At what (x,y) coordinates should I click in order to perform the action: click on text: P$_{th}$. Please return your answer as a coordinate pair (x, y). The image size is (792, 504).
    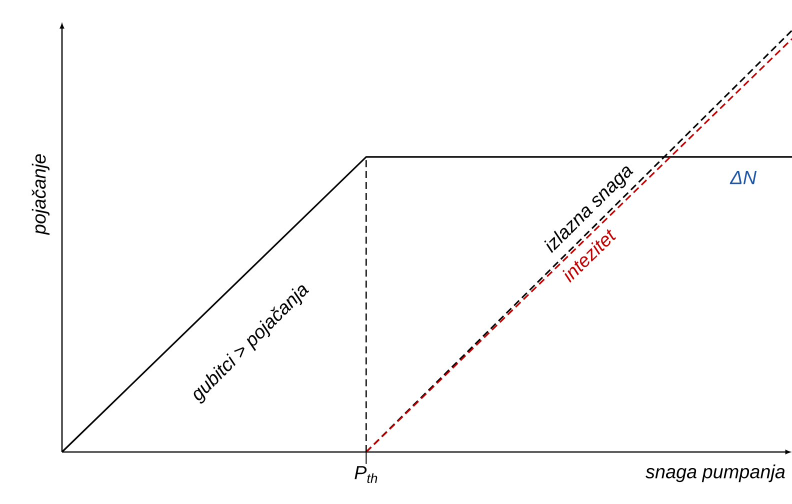
    Looking at the image, I should click on (366, 474).